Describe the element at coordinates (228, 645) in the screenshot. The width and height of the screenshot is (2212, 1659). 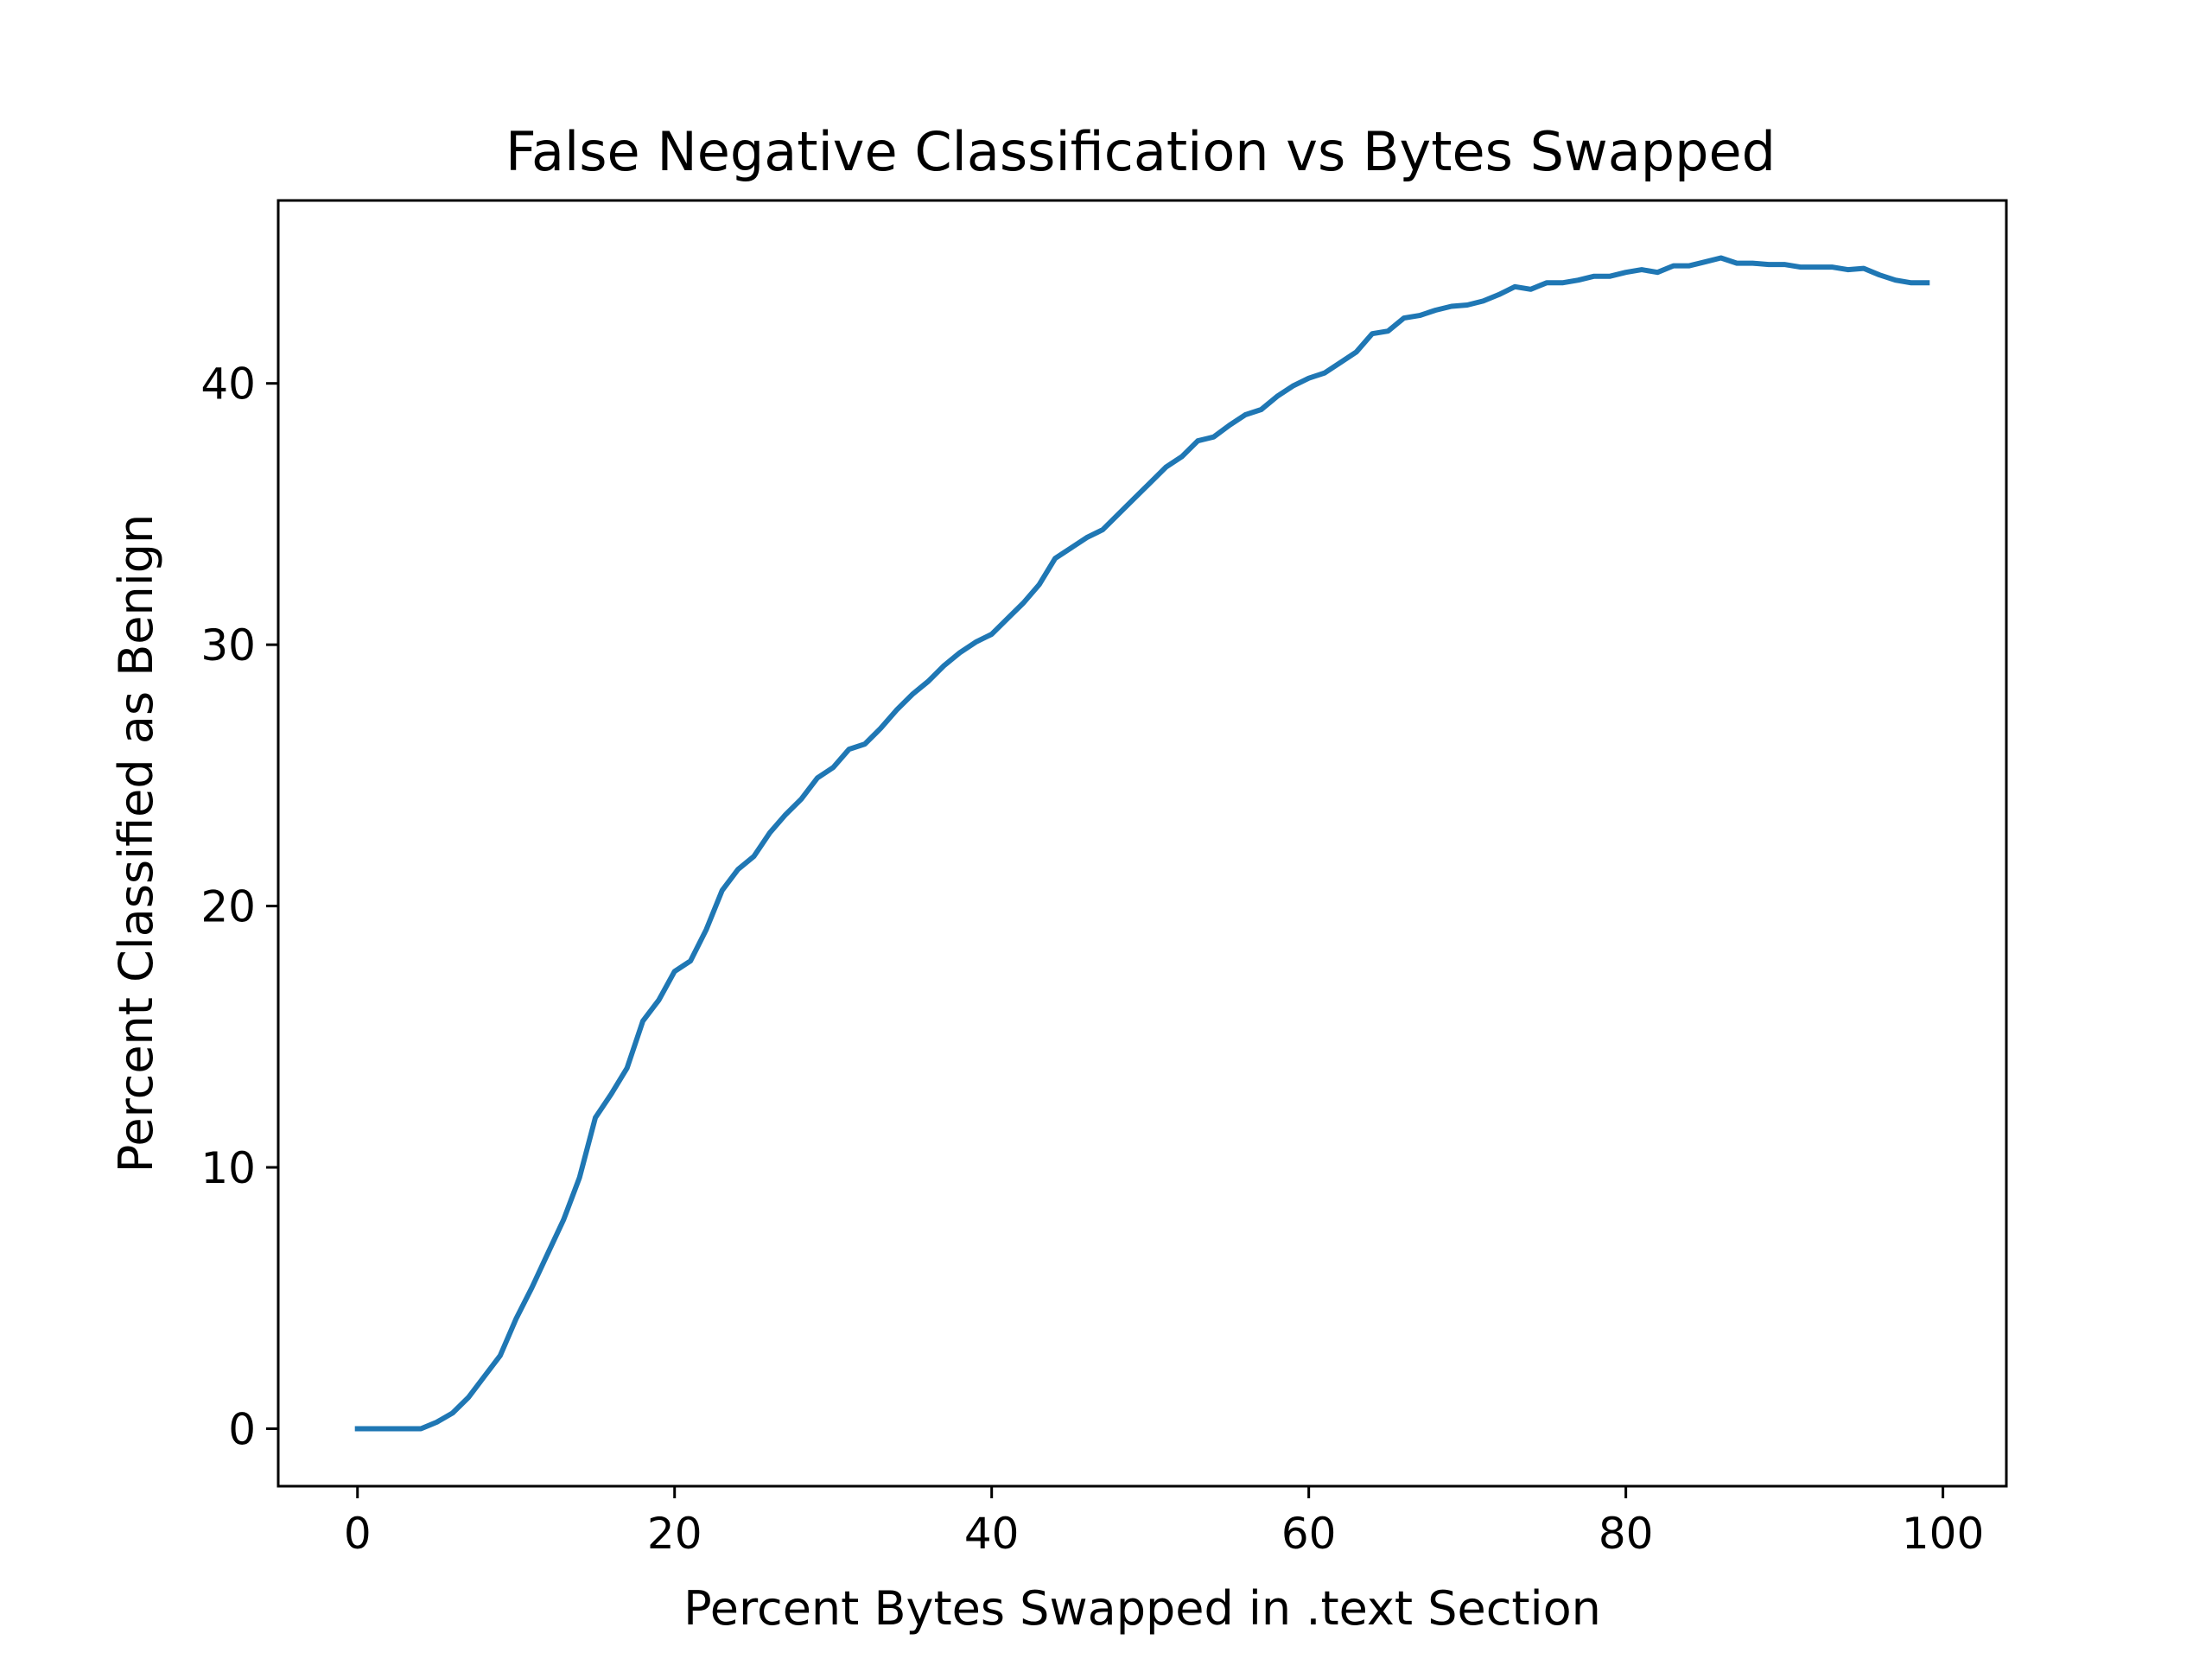
I see `y-tick-label: 30` at that location.